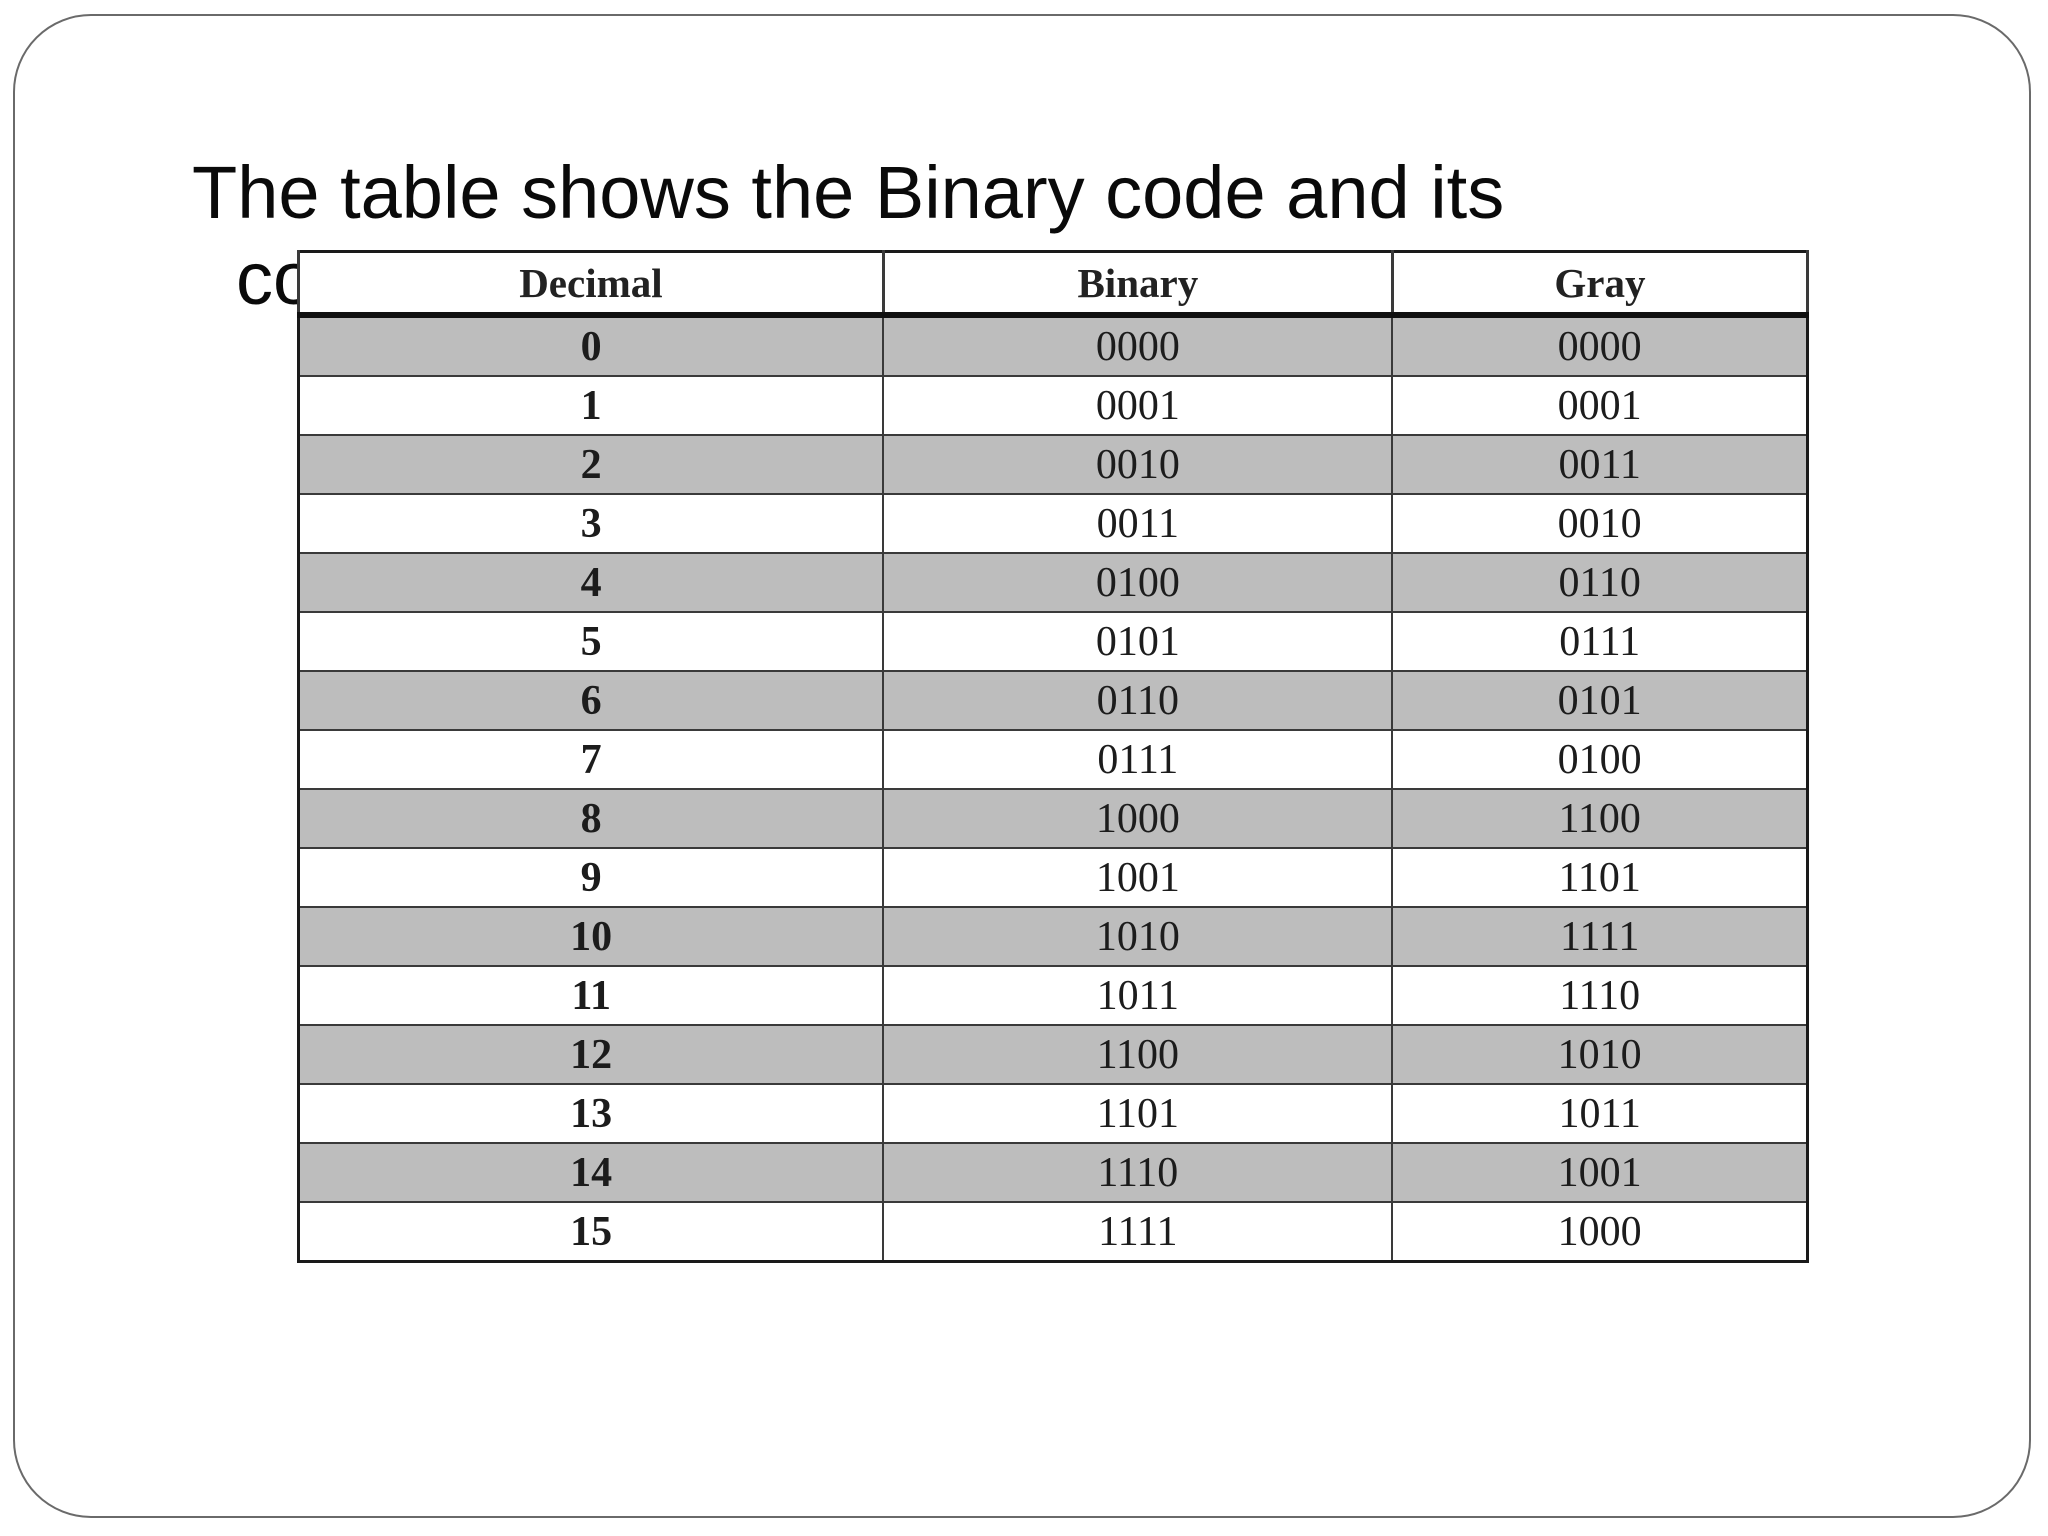 The width and height of the screenshot is (2048, 1536). What do you see at coordinates (1138, 759) in the screenshot?
I see `cell-binary: 0111` at bounding box center [1138, 759].